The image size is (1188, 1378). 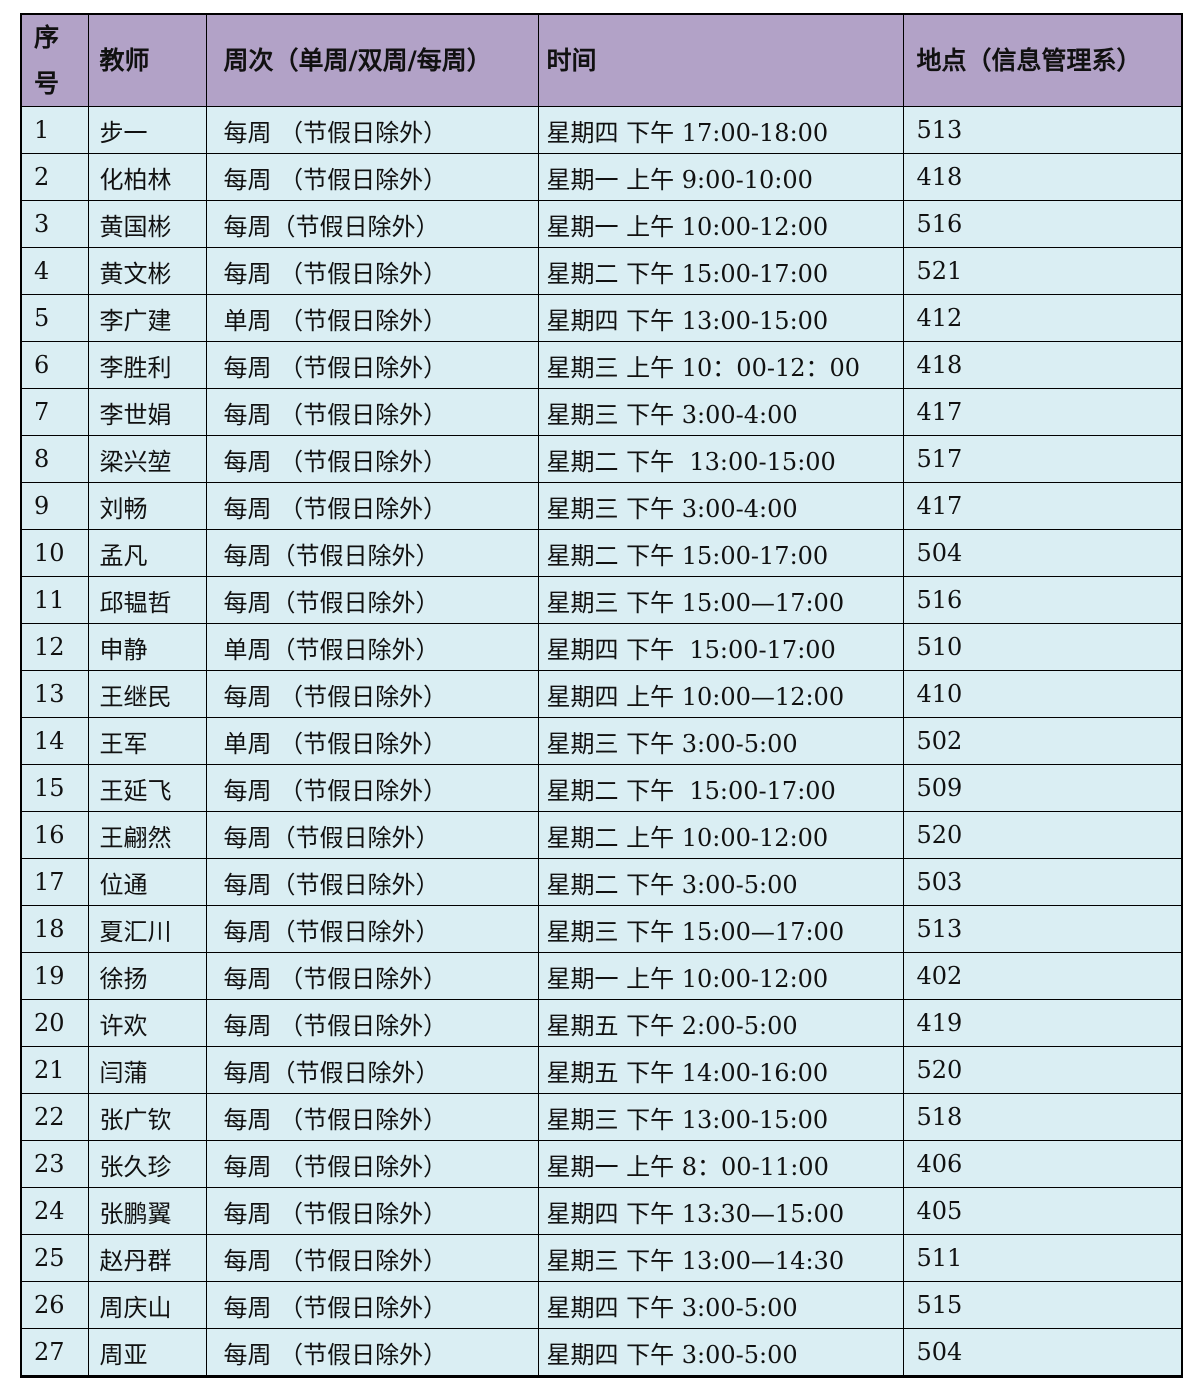 What do you see at coordinates (147, 224) in the screenshot?
I see `cell-teacher: 黄国彬` at bounding box center [147, 224].